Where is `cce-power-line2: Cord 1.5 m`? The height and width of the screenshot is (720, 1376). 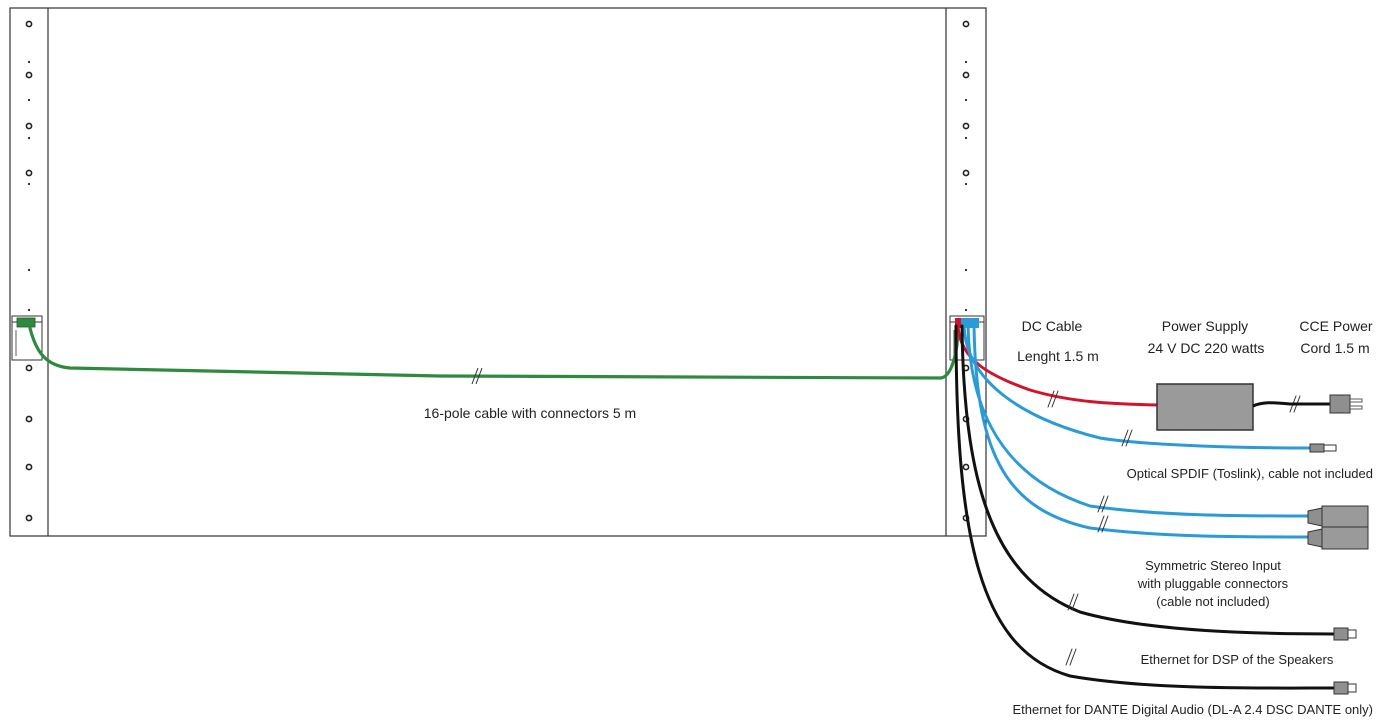
cce-power-line2: Cord 1.5 m is located at coordinates (1334, 348).